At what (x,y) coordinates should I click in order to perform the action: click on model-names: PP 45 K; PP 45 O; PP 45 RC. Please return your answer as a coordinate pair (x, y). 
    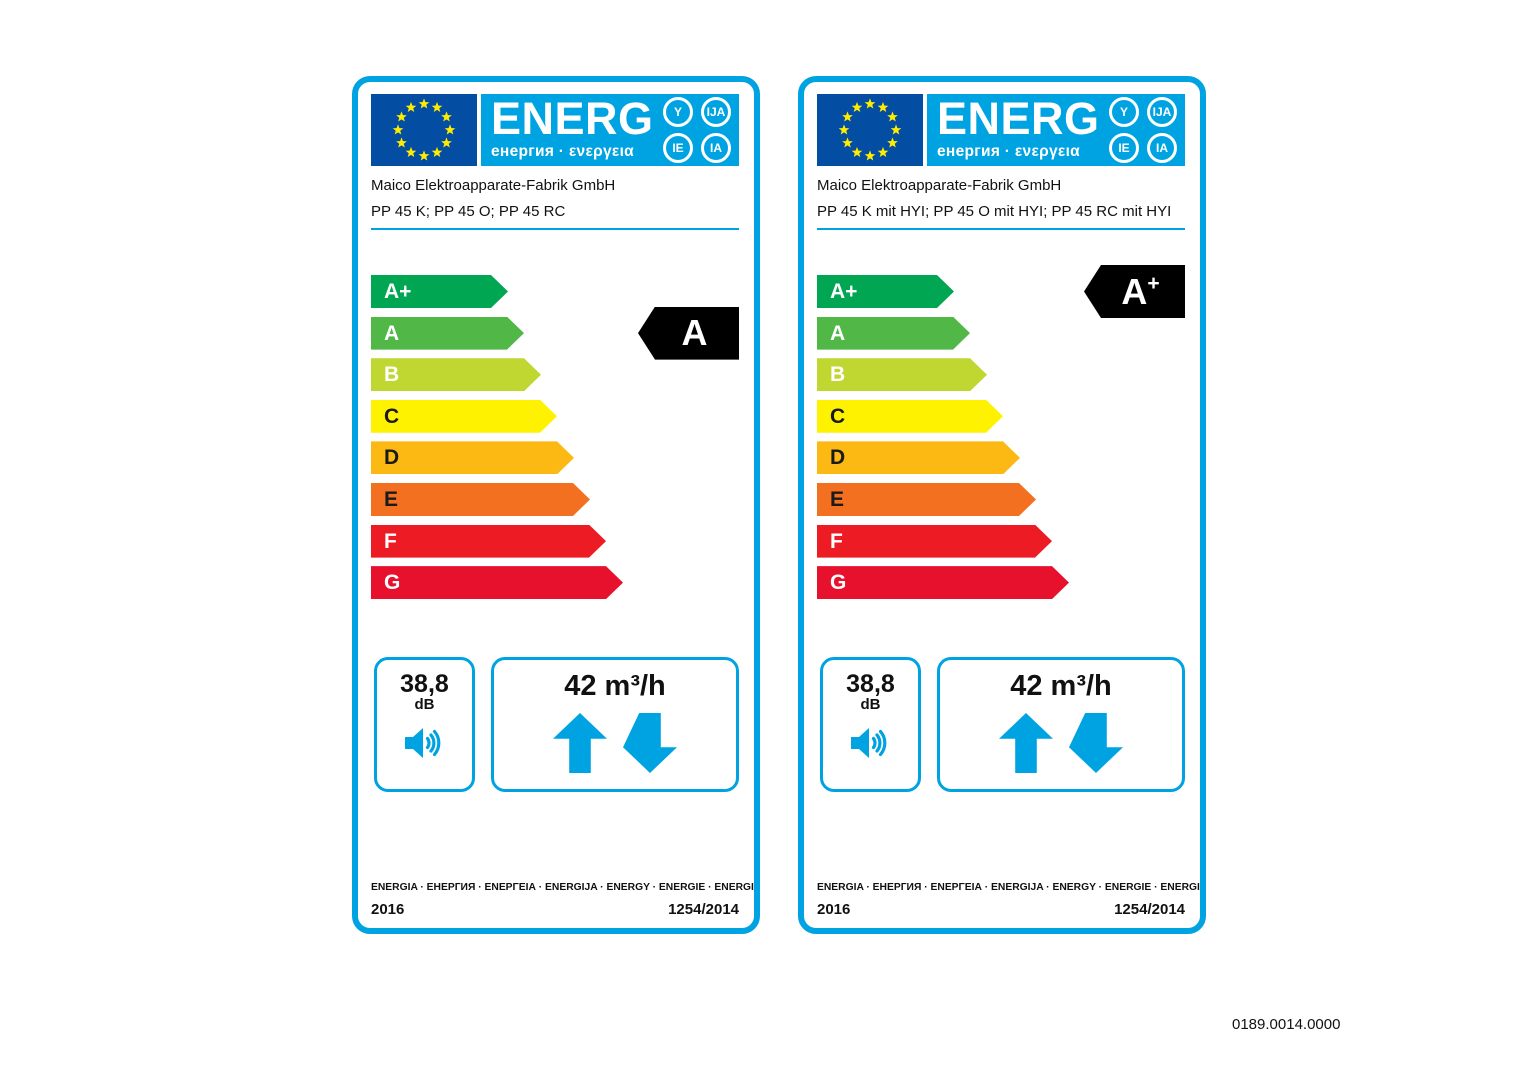
    Looking at the image, I should click on (468, 211).